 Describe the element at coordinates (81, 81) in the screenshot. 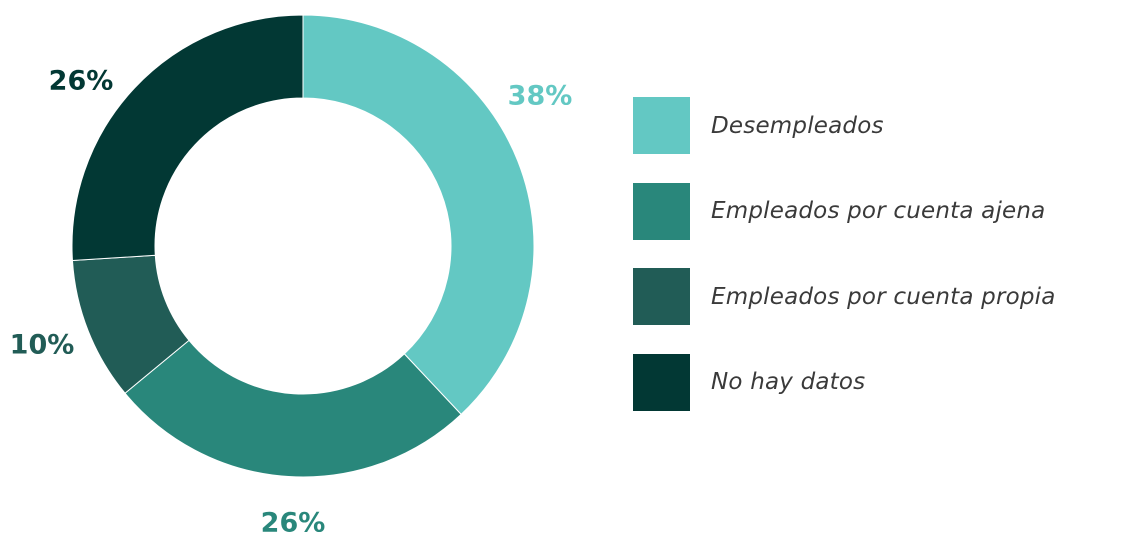

I see `slice-value-label-3: 26%` at that location.